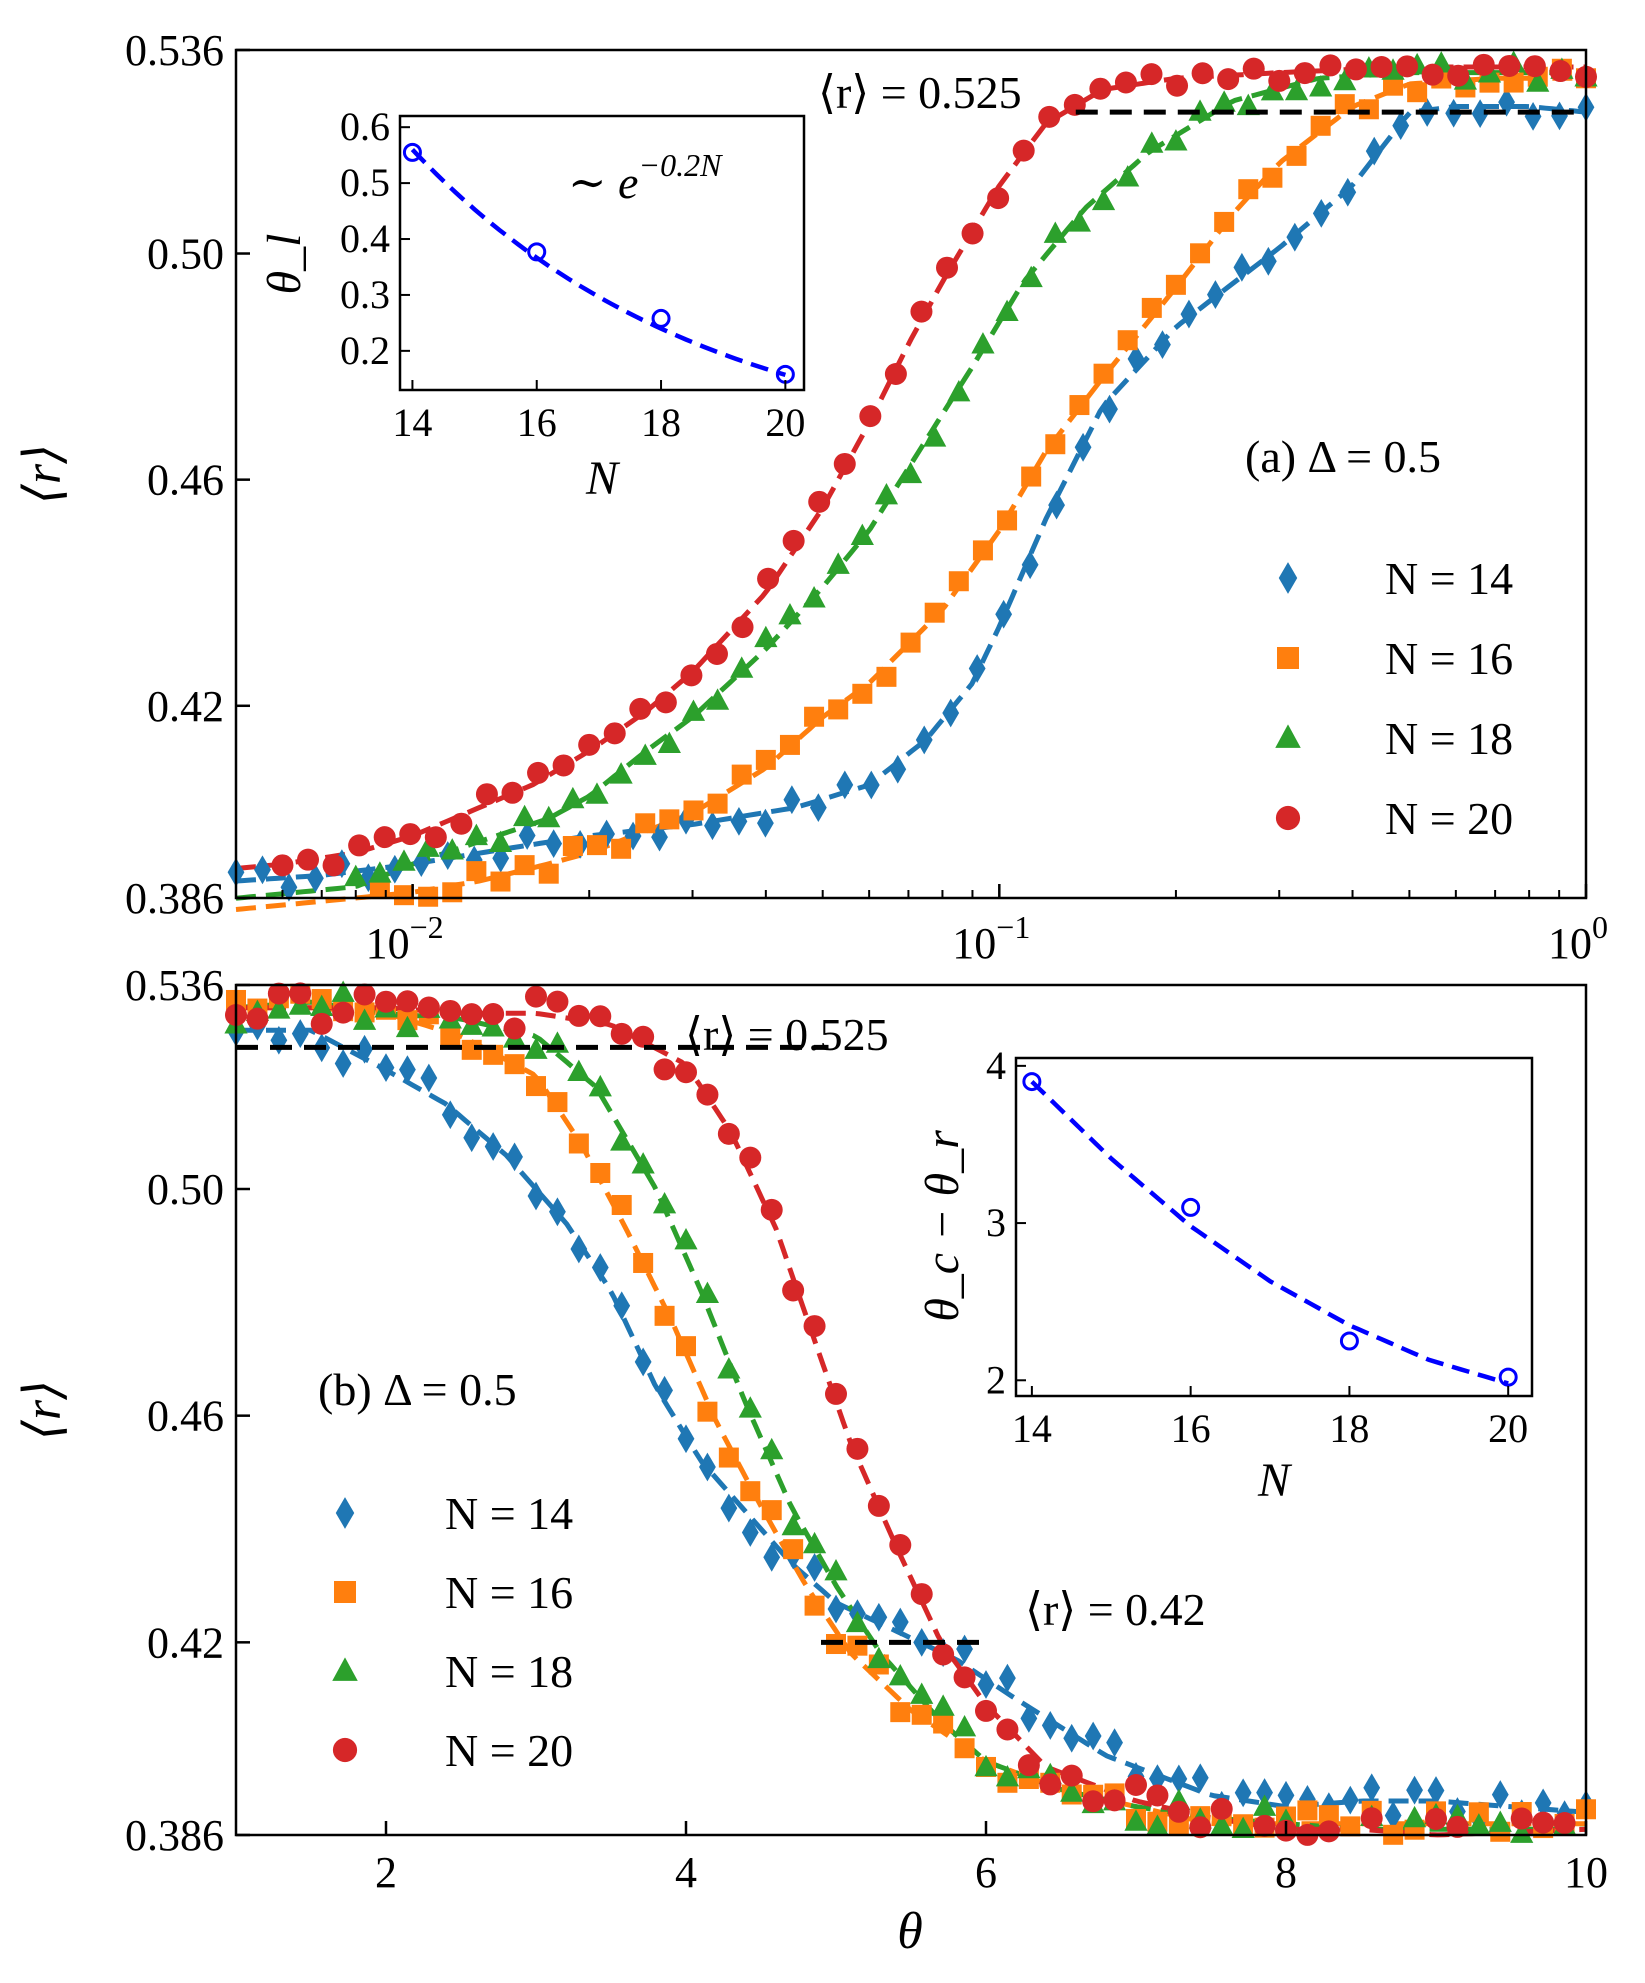  What do you see at coordinates (603, 478) in the screenshot?
I see `inset-x-label-a: N` at bounding box center [603, 478].